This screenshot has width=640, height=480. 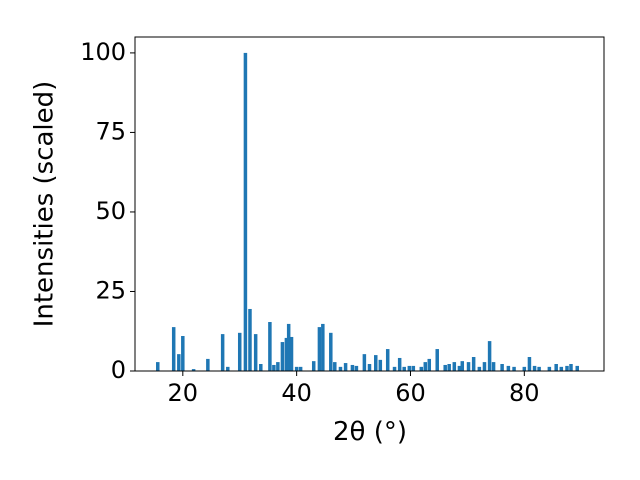 What do you see at coordinates (524, 393) in the screenshot?
I see `x-tick-label: 80` at bounding box center [524, 393].